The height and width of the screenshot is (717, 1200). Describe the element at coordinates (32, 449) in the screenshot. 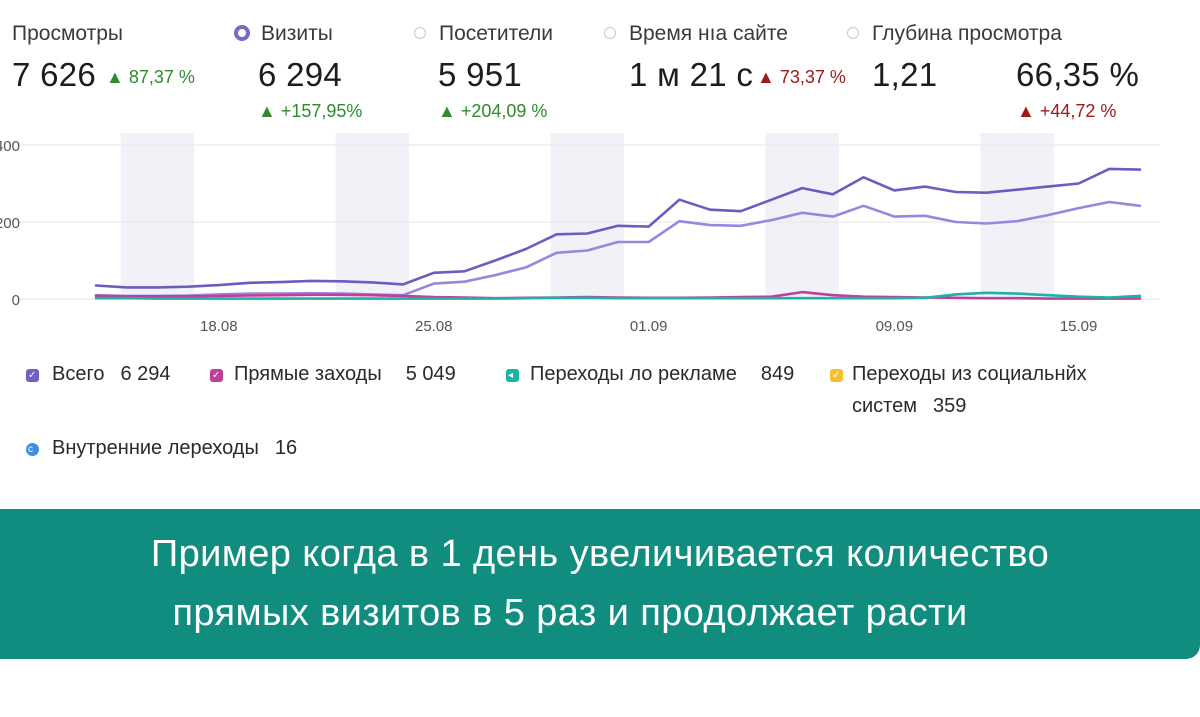

I see `internal-checkbox-icon: c` at that location.